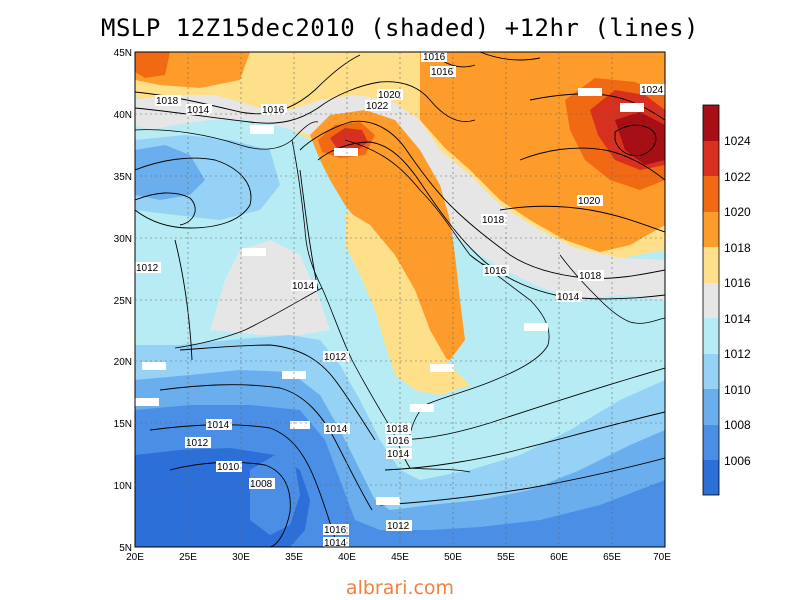 This screenshot has height=600, width=800. I want to click on contour-label: 1022, so click(377, 106).